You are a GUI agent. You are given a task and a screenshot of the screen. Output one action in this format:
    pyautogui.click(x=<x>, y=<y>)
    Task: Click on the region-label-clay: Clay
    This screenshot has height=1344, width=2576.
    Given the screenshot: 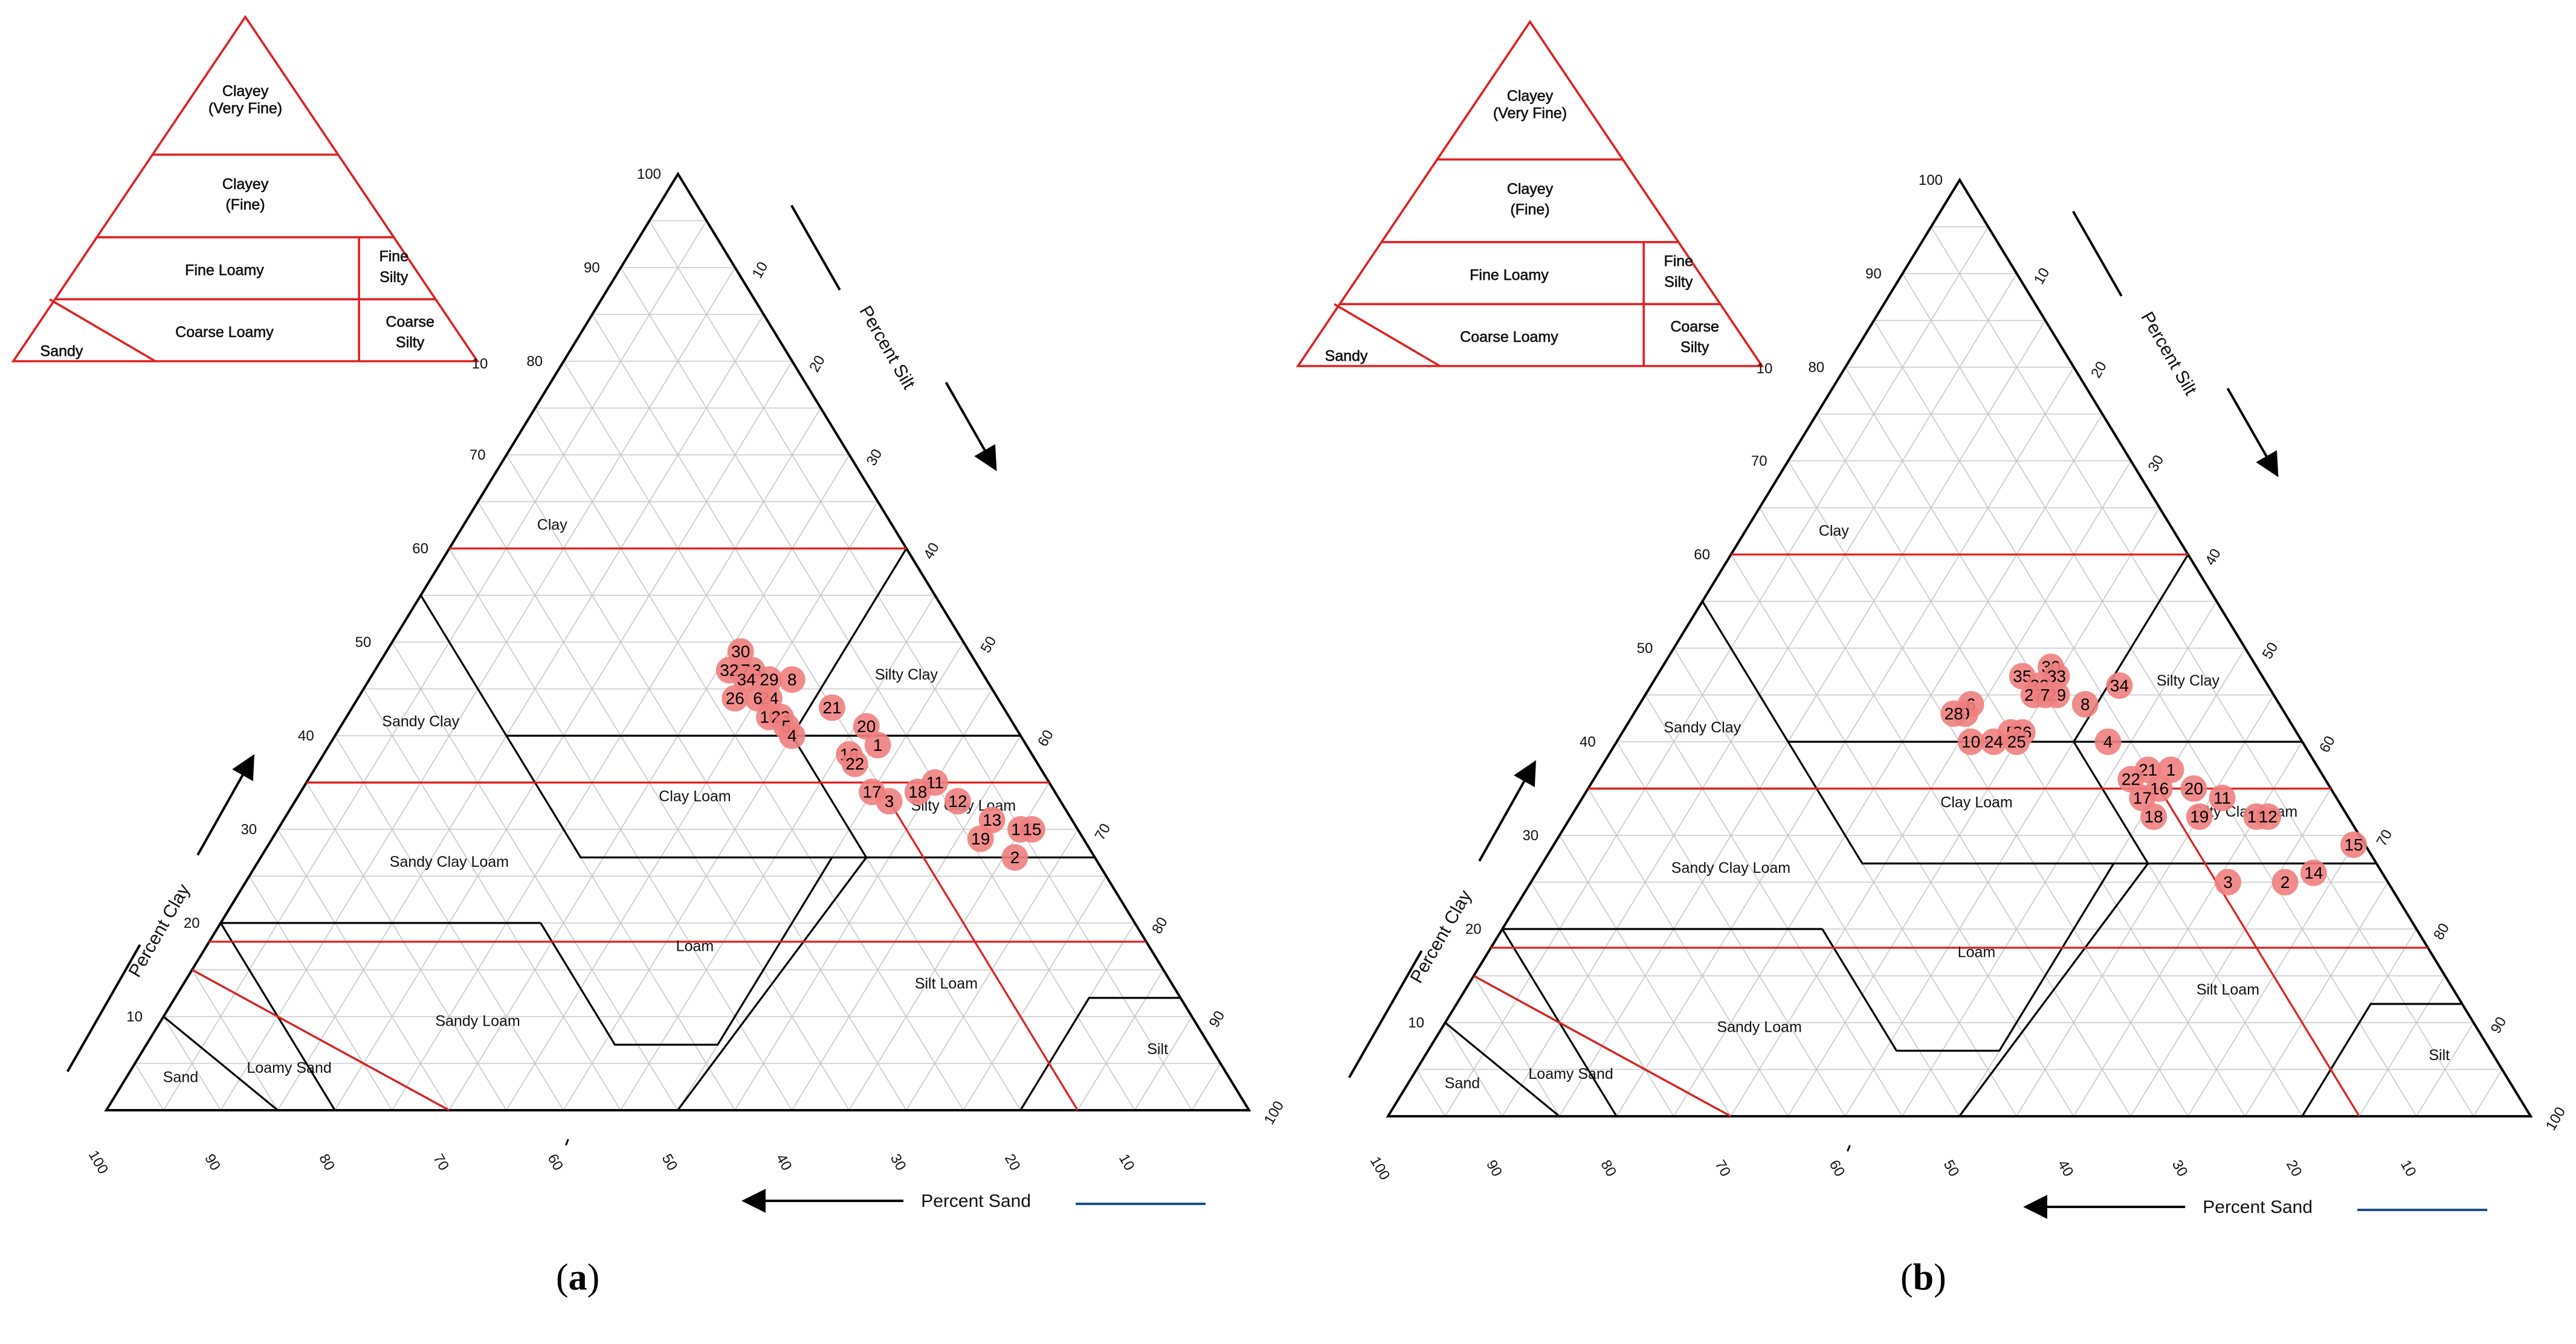 What is the action you would take?
    pyautogui.click(x=553, y=524)
    